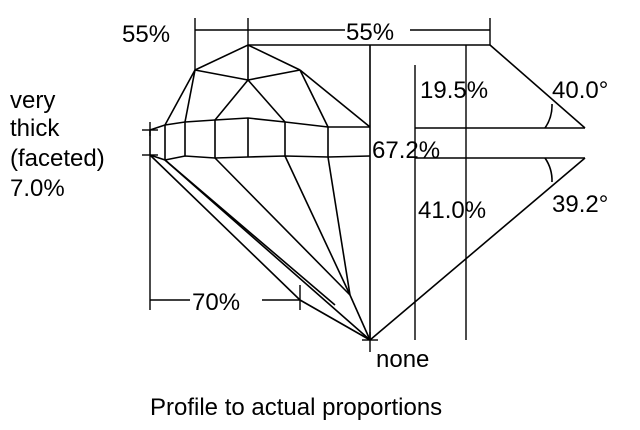 The height and width of the screenshot is (430, 640). I want to click on girdle-label-line4: 7.0%, so click(37, 188).